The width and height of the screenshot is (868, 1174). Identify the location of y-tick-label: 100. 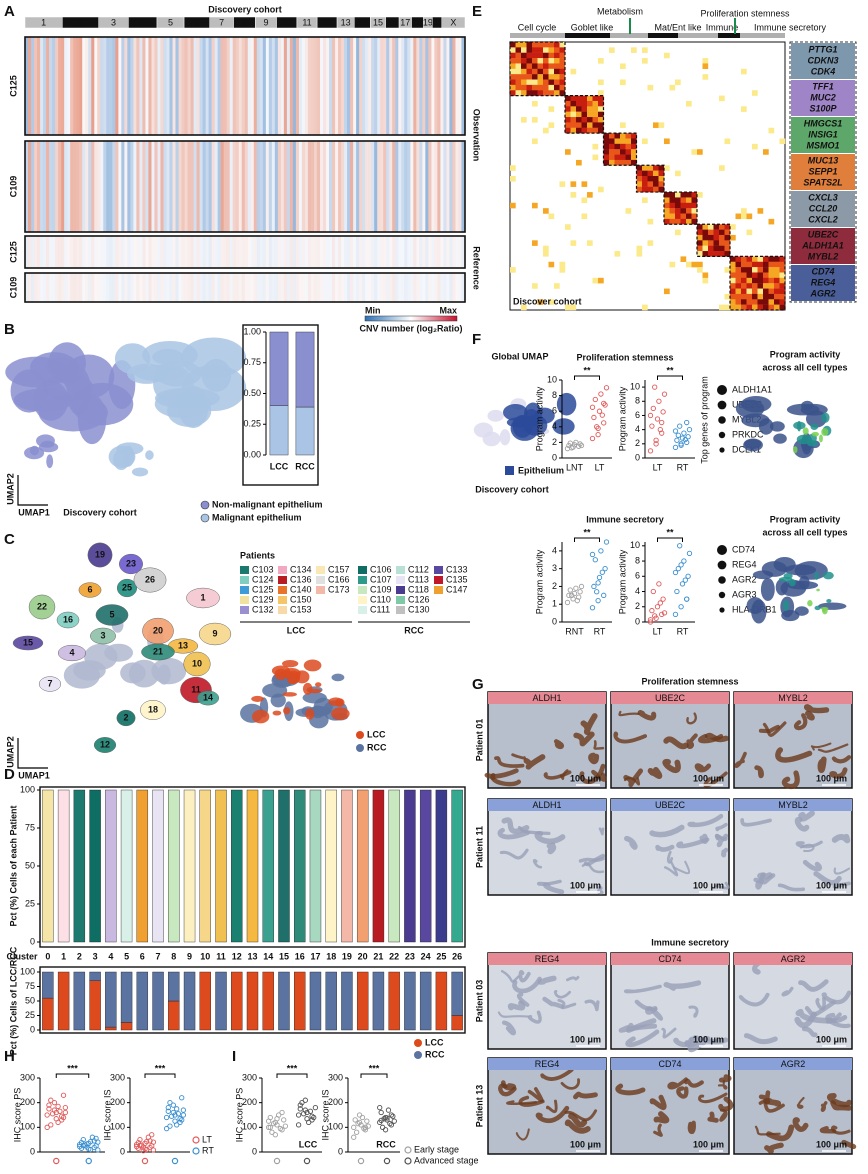
(117, 1127).